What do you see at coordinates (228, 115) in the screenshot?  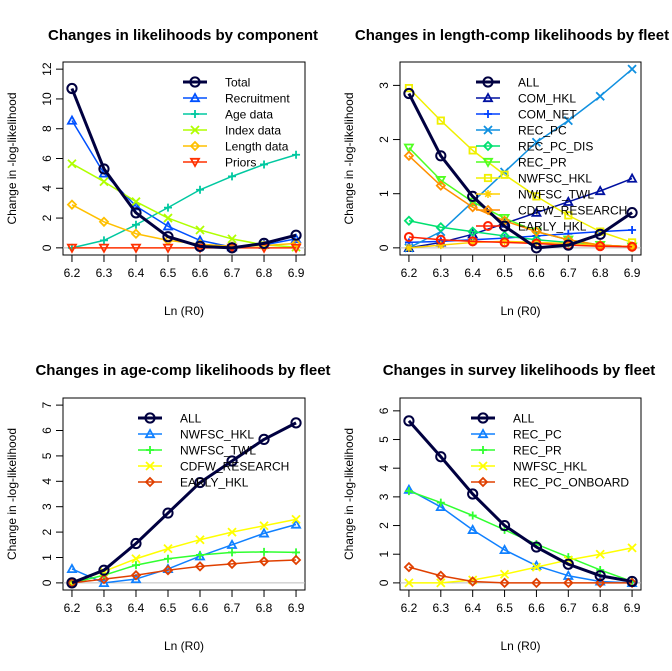 I see `legend-item: Age data` at bounding box center [228, 115].